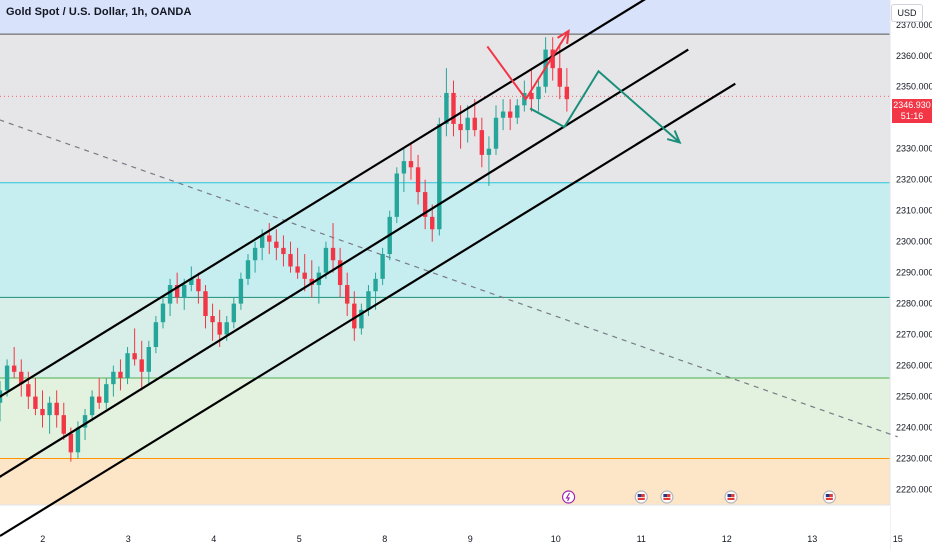 This screenshot has height=550, width=932. I want to click on x-tick-label: 2, so click(42, 539).